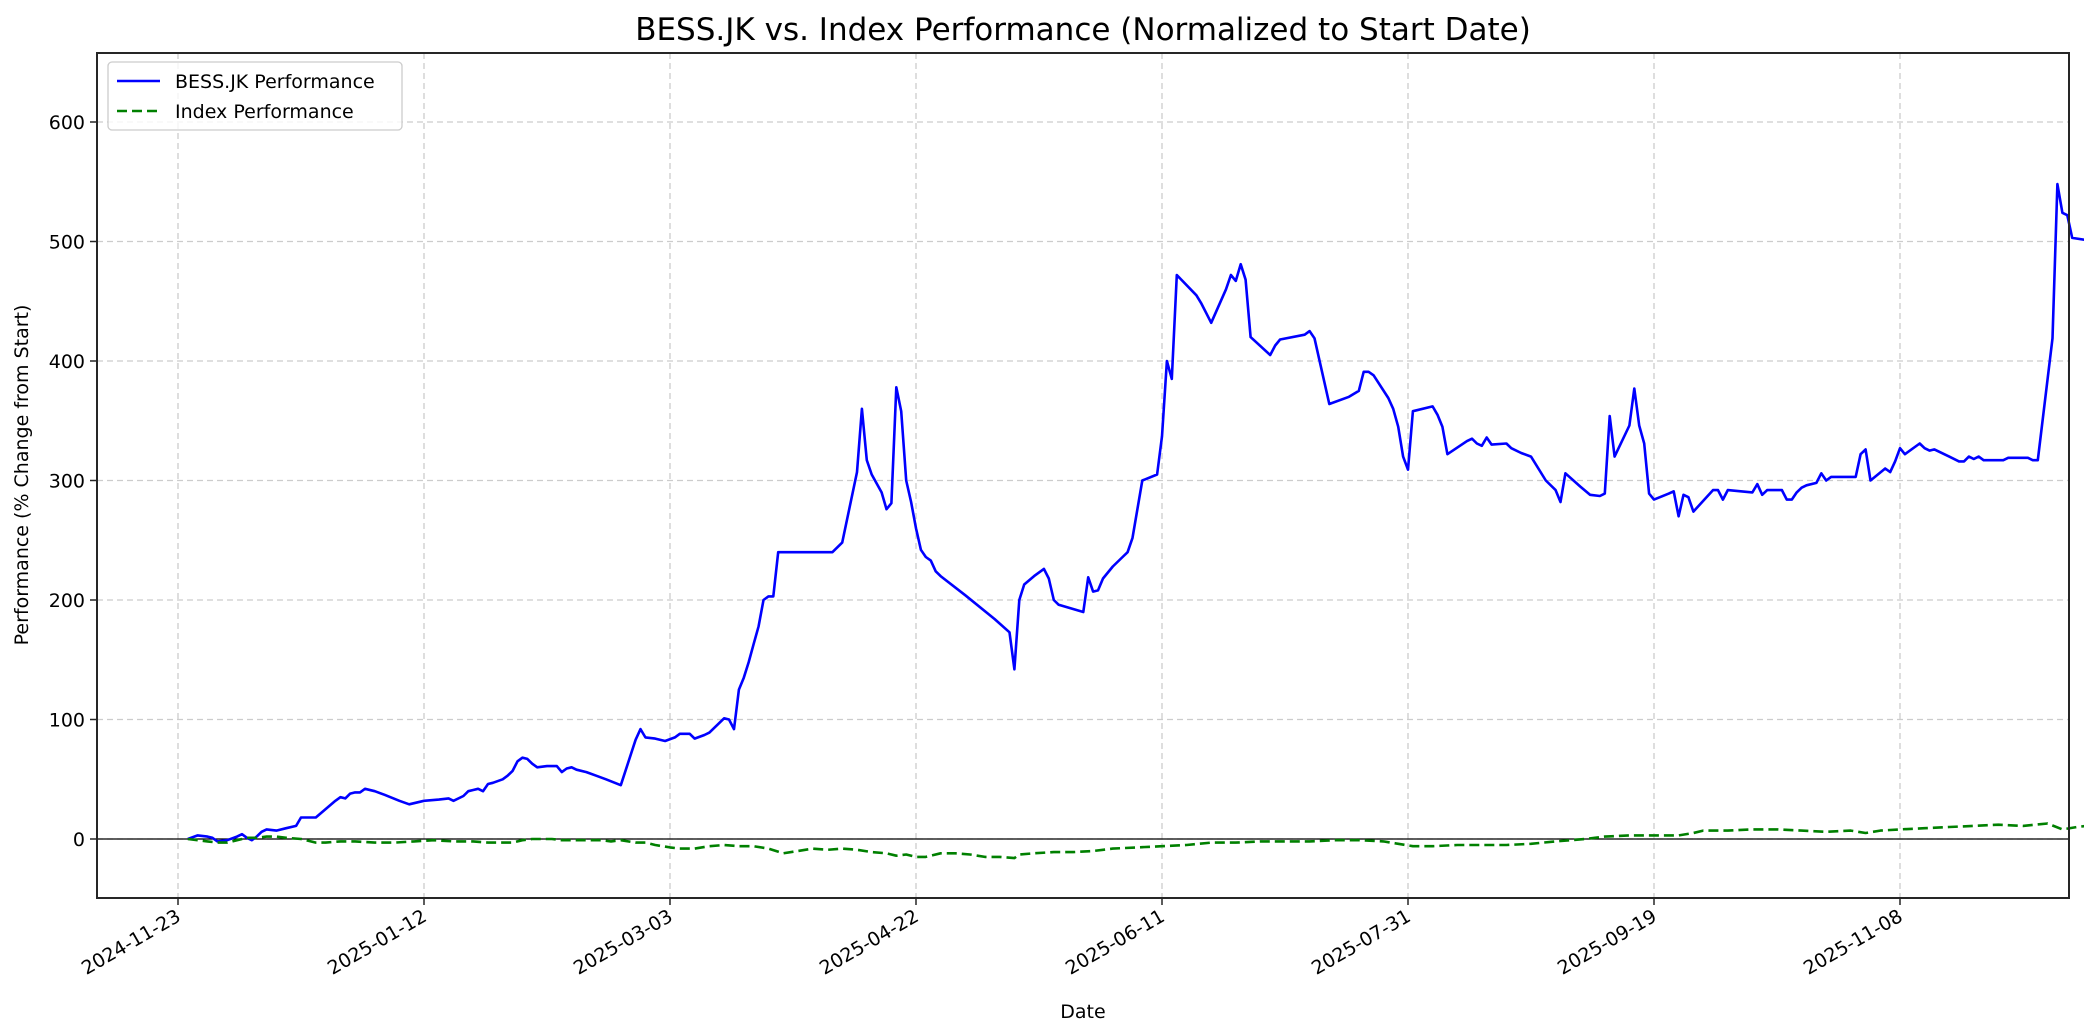  I want to click on y-axis-ticks: 0 100 200 300 400 500 600, so click(73, 481).